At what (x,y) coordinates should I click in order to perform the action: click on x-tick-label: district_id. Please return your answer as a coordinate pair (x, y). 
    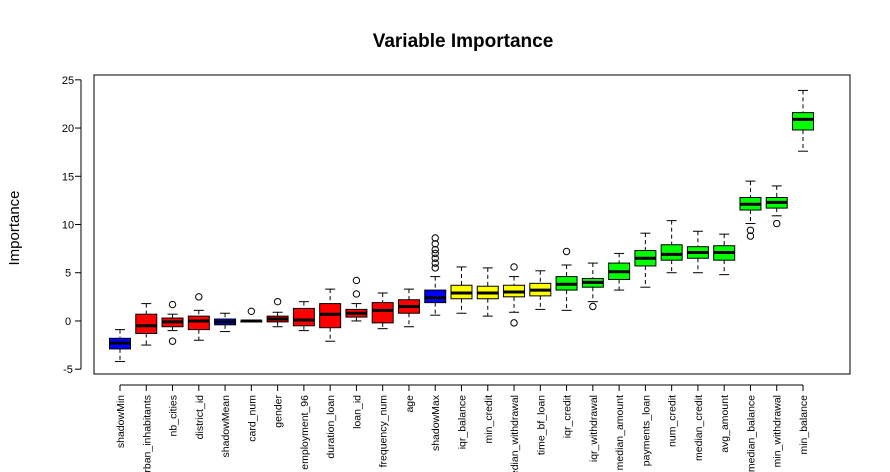
    Looking at the image, I should click on (200, 417).